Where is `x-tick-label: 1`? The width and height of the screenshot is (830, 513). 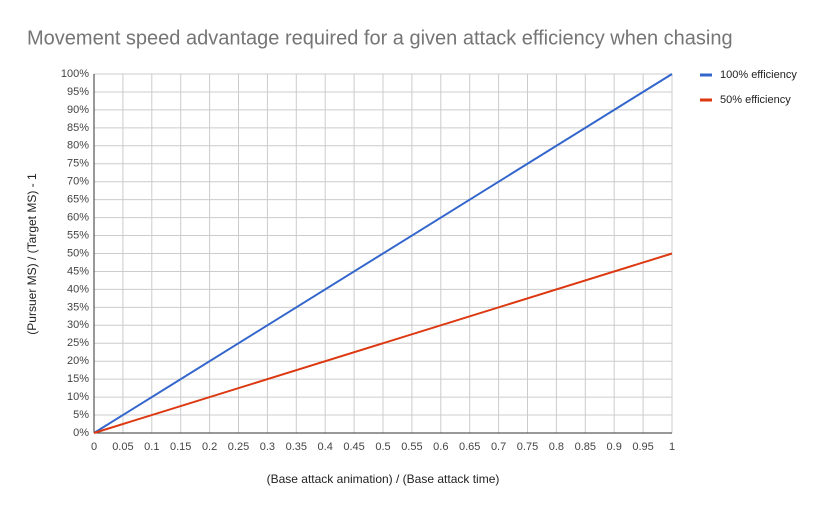
x-tick-label: 1 is located at coordinates (672, 447).